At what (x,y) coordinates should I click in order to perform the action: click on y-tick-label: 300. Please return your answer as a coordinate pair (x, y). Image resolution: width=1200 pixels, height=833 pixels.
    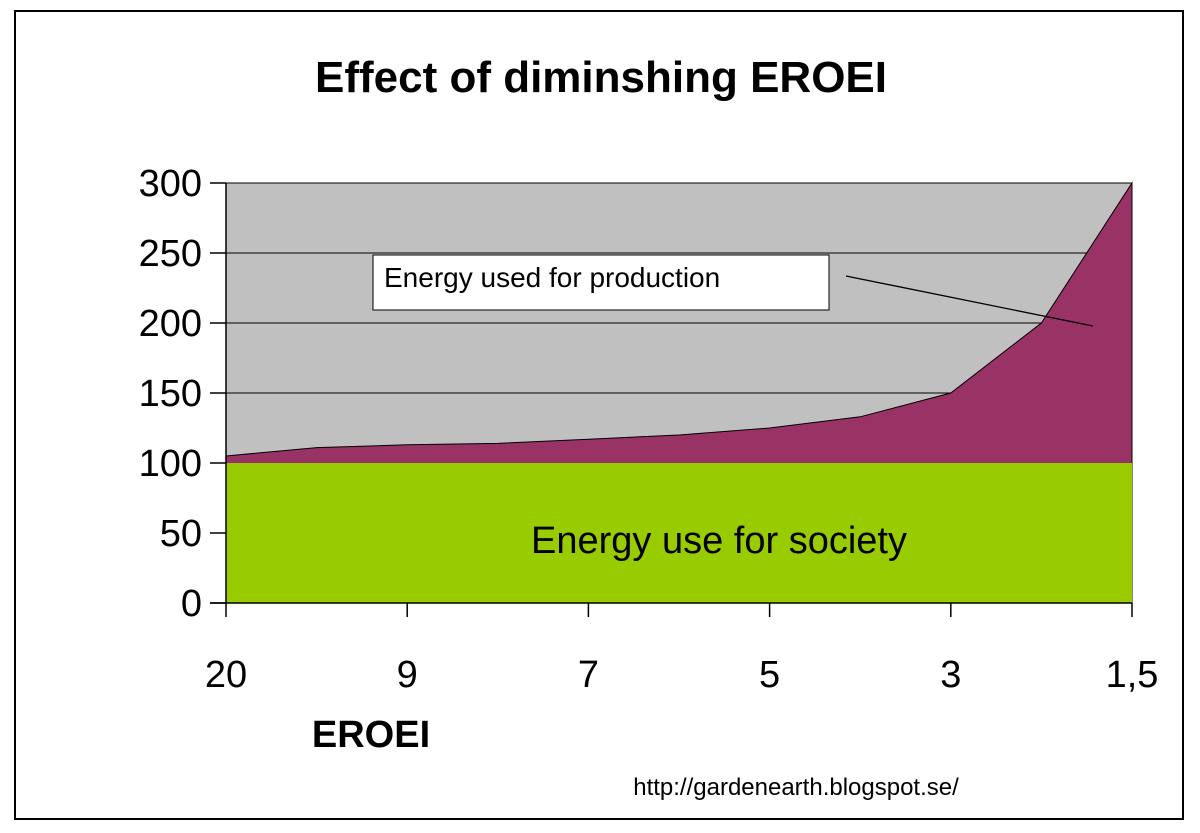
    Looking at the image, I should click on (170, 184).